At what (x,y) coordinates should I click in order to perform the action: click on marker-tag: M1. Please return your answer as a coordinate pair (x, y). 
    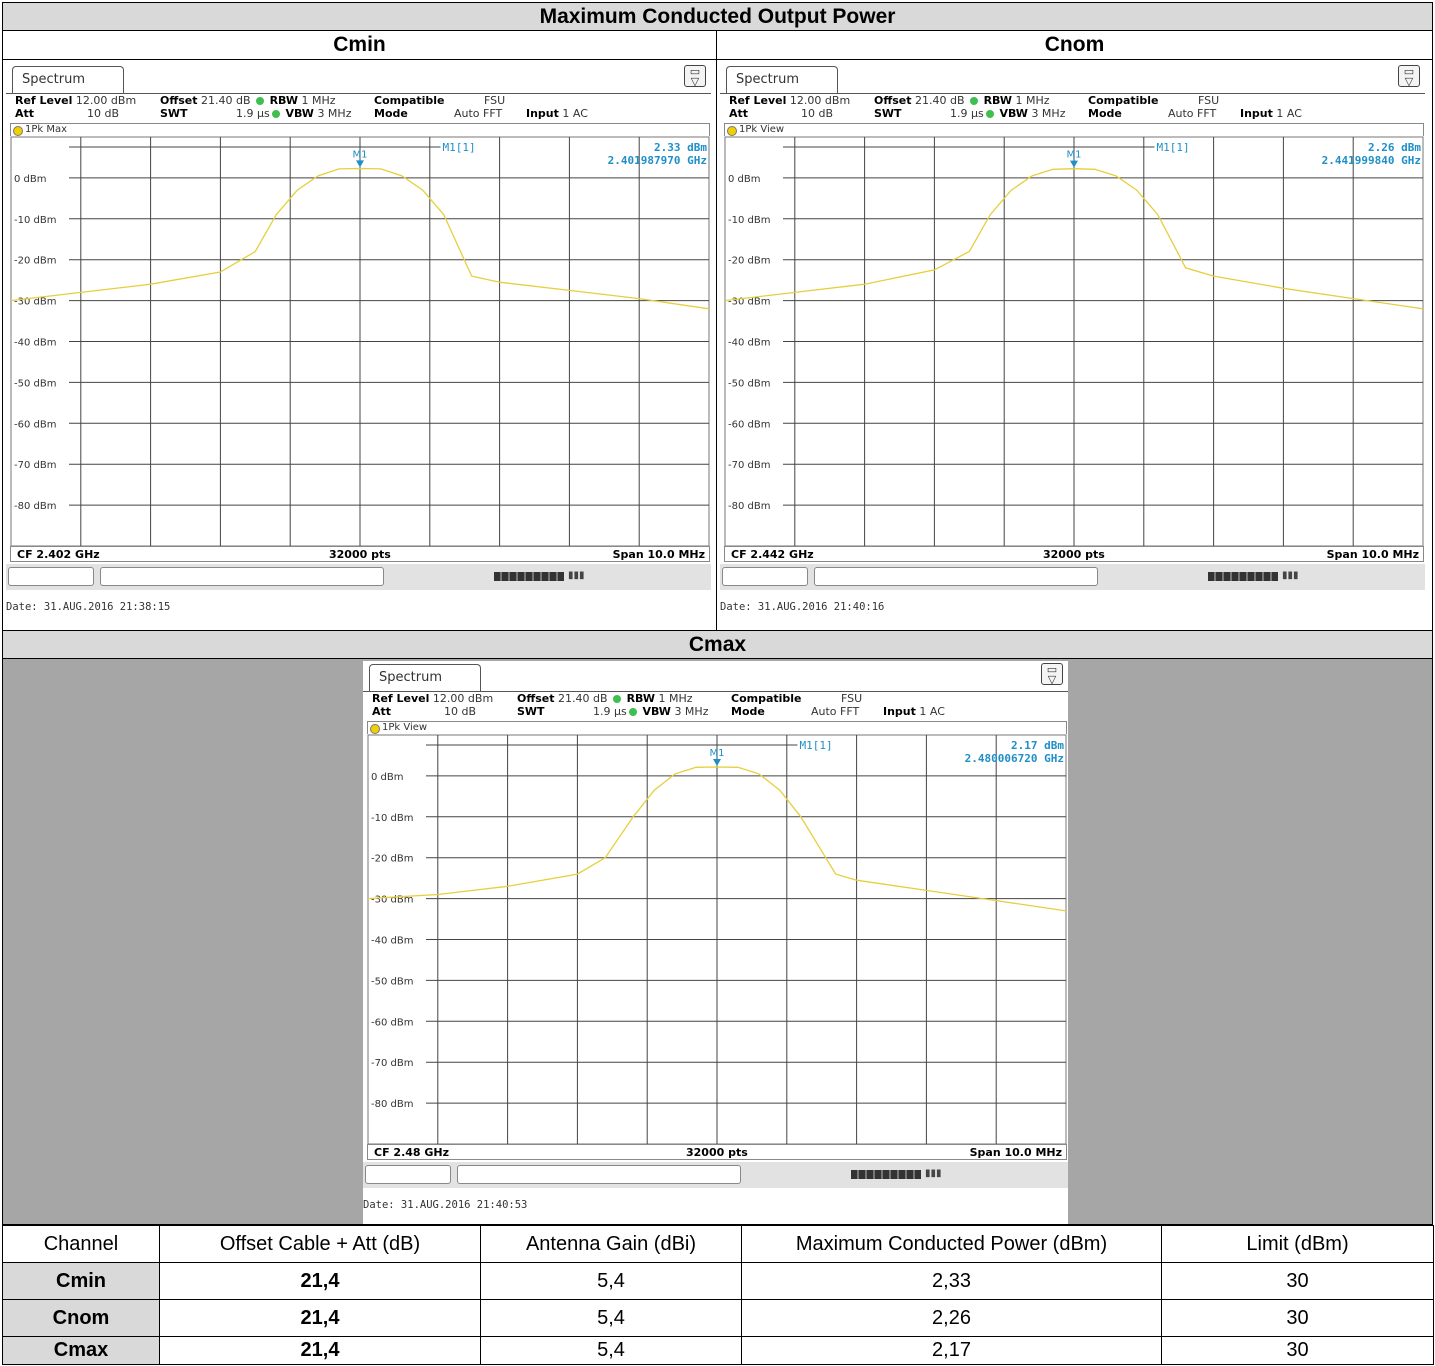
    Looking at the image, I should click on (1074, 155).